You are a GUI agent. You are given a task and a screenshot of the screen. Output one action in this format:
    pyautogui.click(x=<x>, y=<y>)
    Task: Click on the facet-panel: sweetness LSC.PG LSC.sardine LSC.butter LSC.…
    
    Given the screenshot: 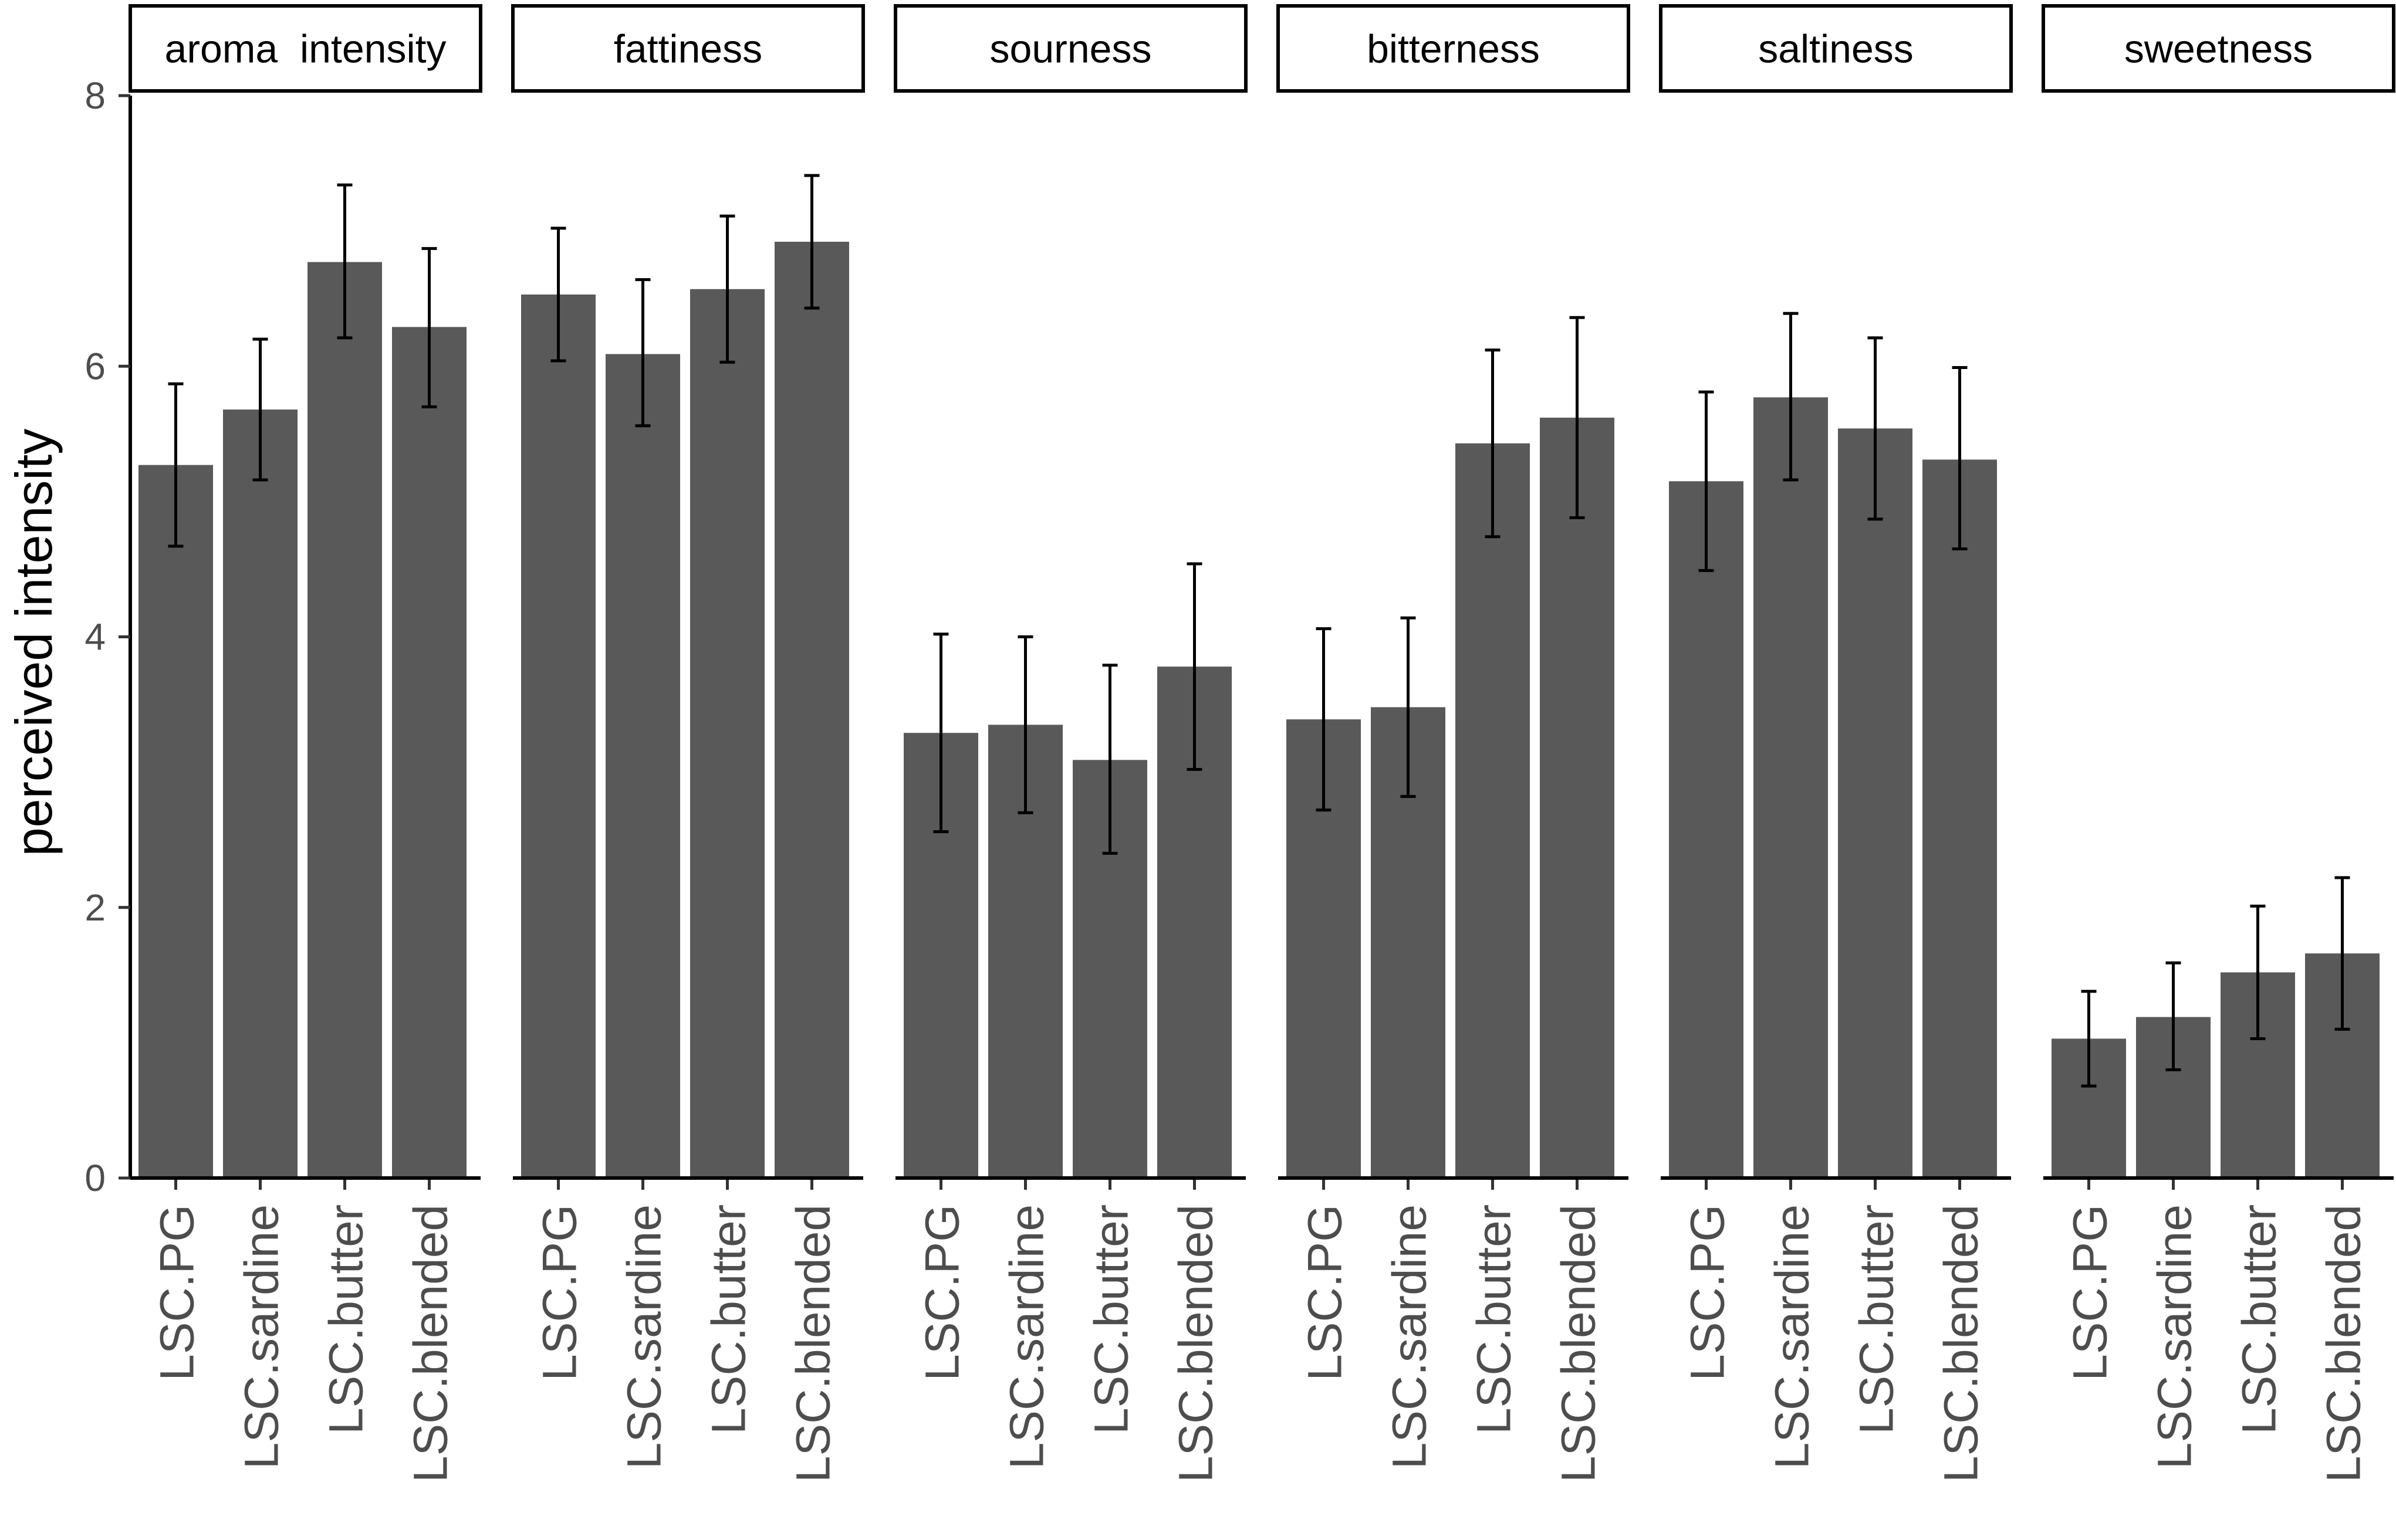 What is the action you would take?
    pyautogui.click(x=2218, y=743)
    